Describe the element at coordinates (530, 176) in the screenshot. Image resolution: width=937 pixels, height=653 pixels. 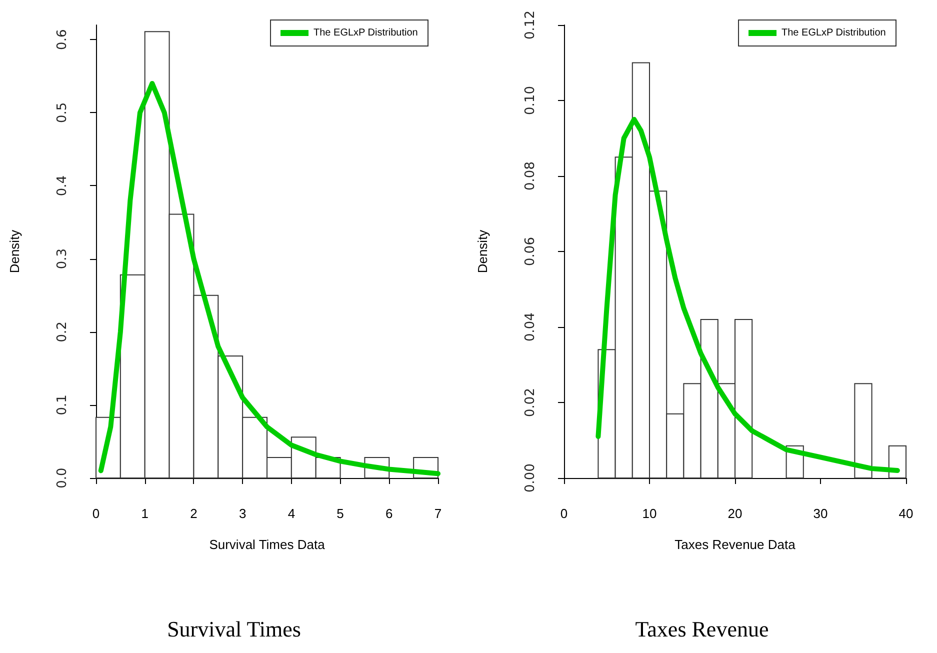
I see `y-tick-label: 0.08` at that location.